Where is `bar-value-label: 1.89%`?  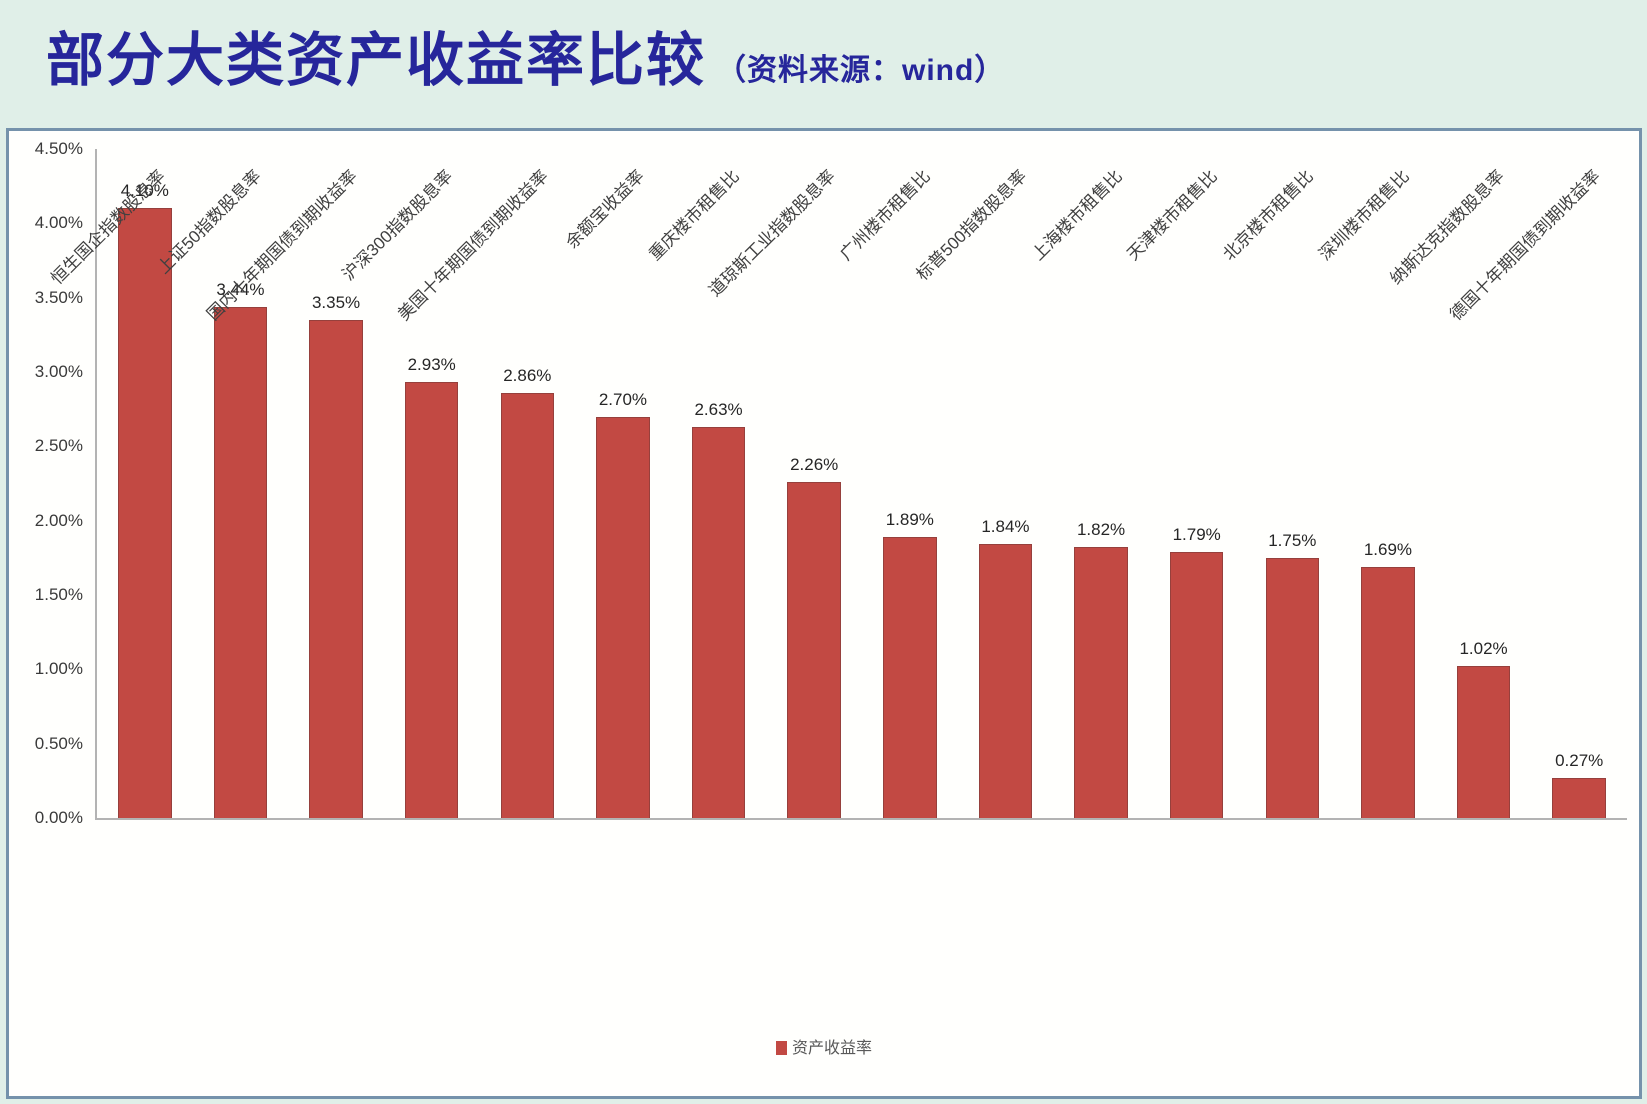
bar-value-label: 1.89% is located at coordinates (909, 520).